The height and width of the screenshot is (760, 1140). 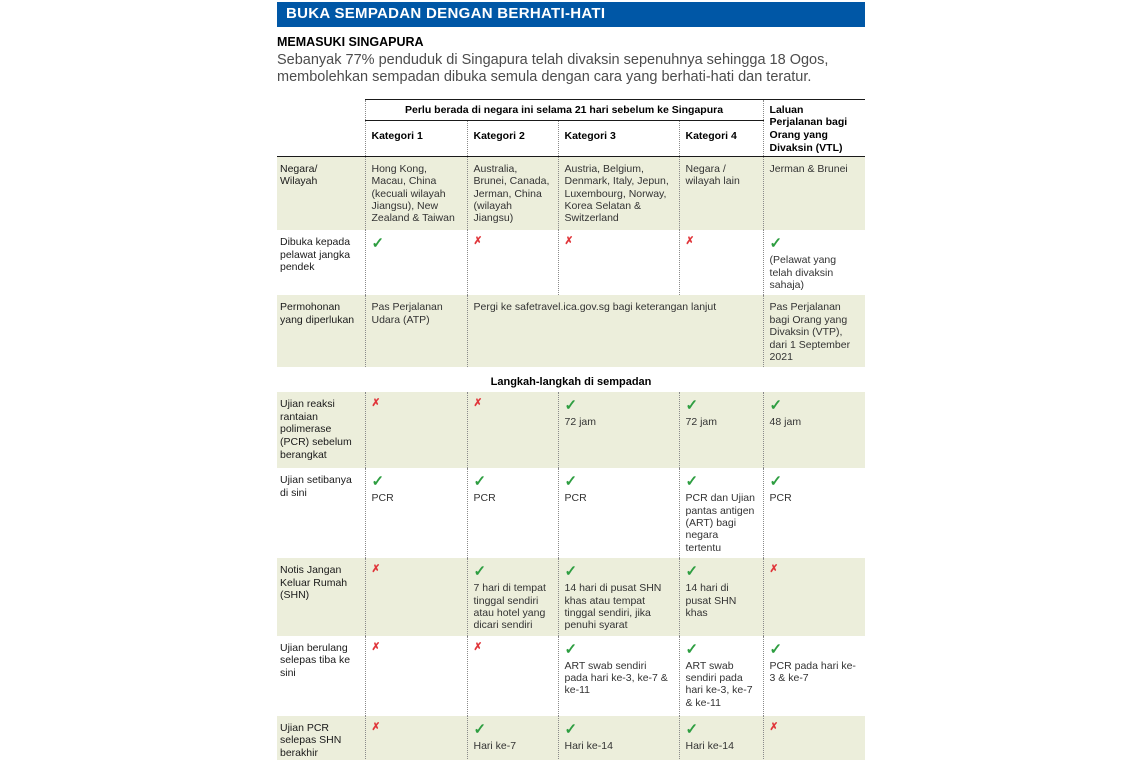 What do you see at coordinates (321, 597) in the screenshot?
I see `row-label: Notis Jangan Keluar Rumah (SHN)` at bounding box center [321, 597].